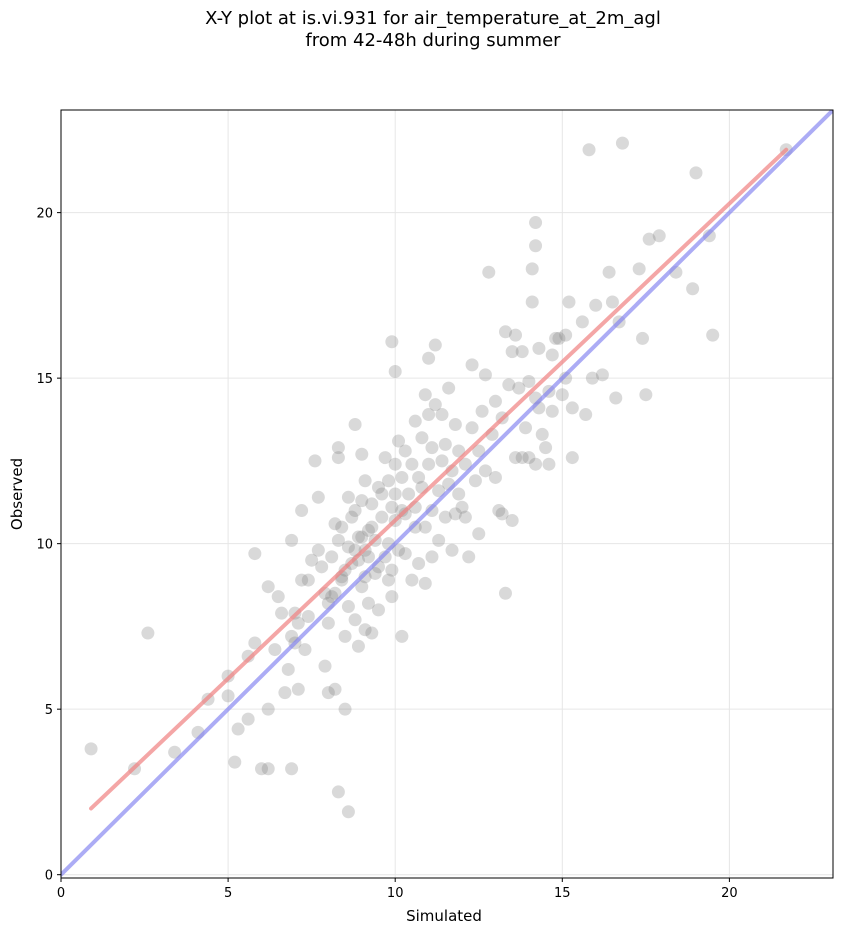 This screenshot has height=934, width=843. I want to click on y-tick-label: 15, so click(44, 379).